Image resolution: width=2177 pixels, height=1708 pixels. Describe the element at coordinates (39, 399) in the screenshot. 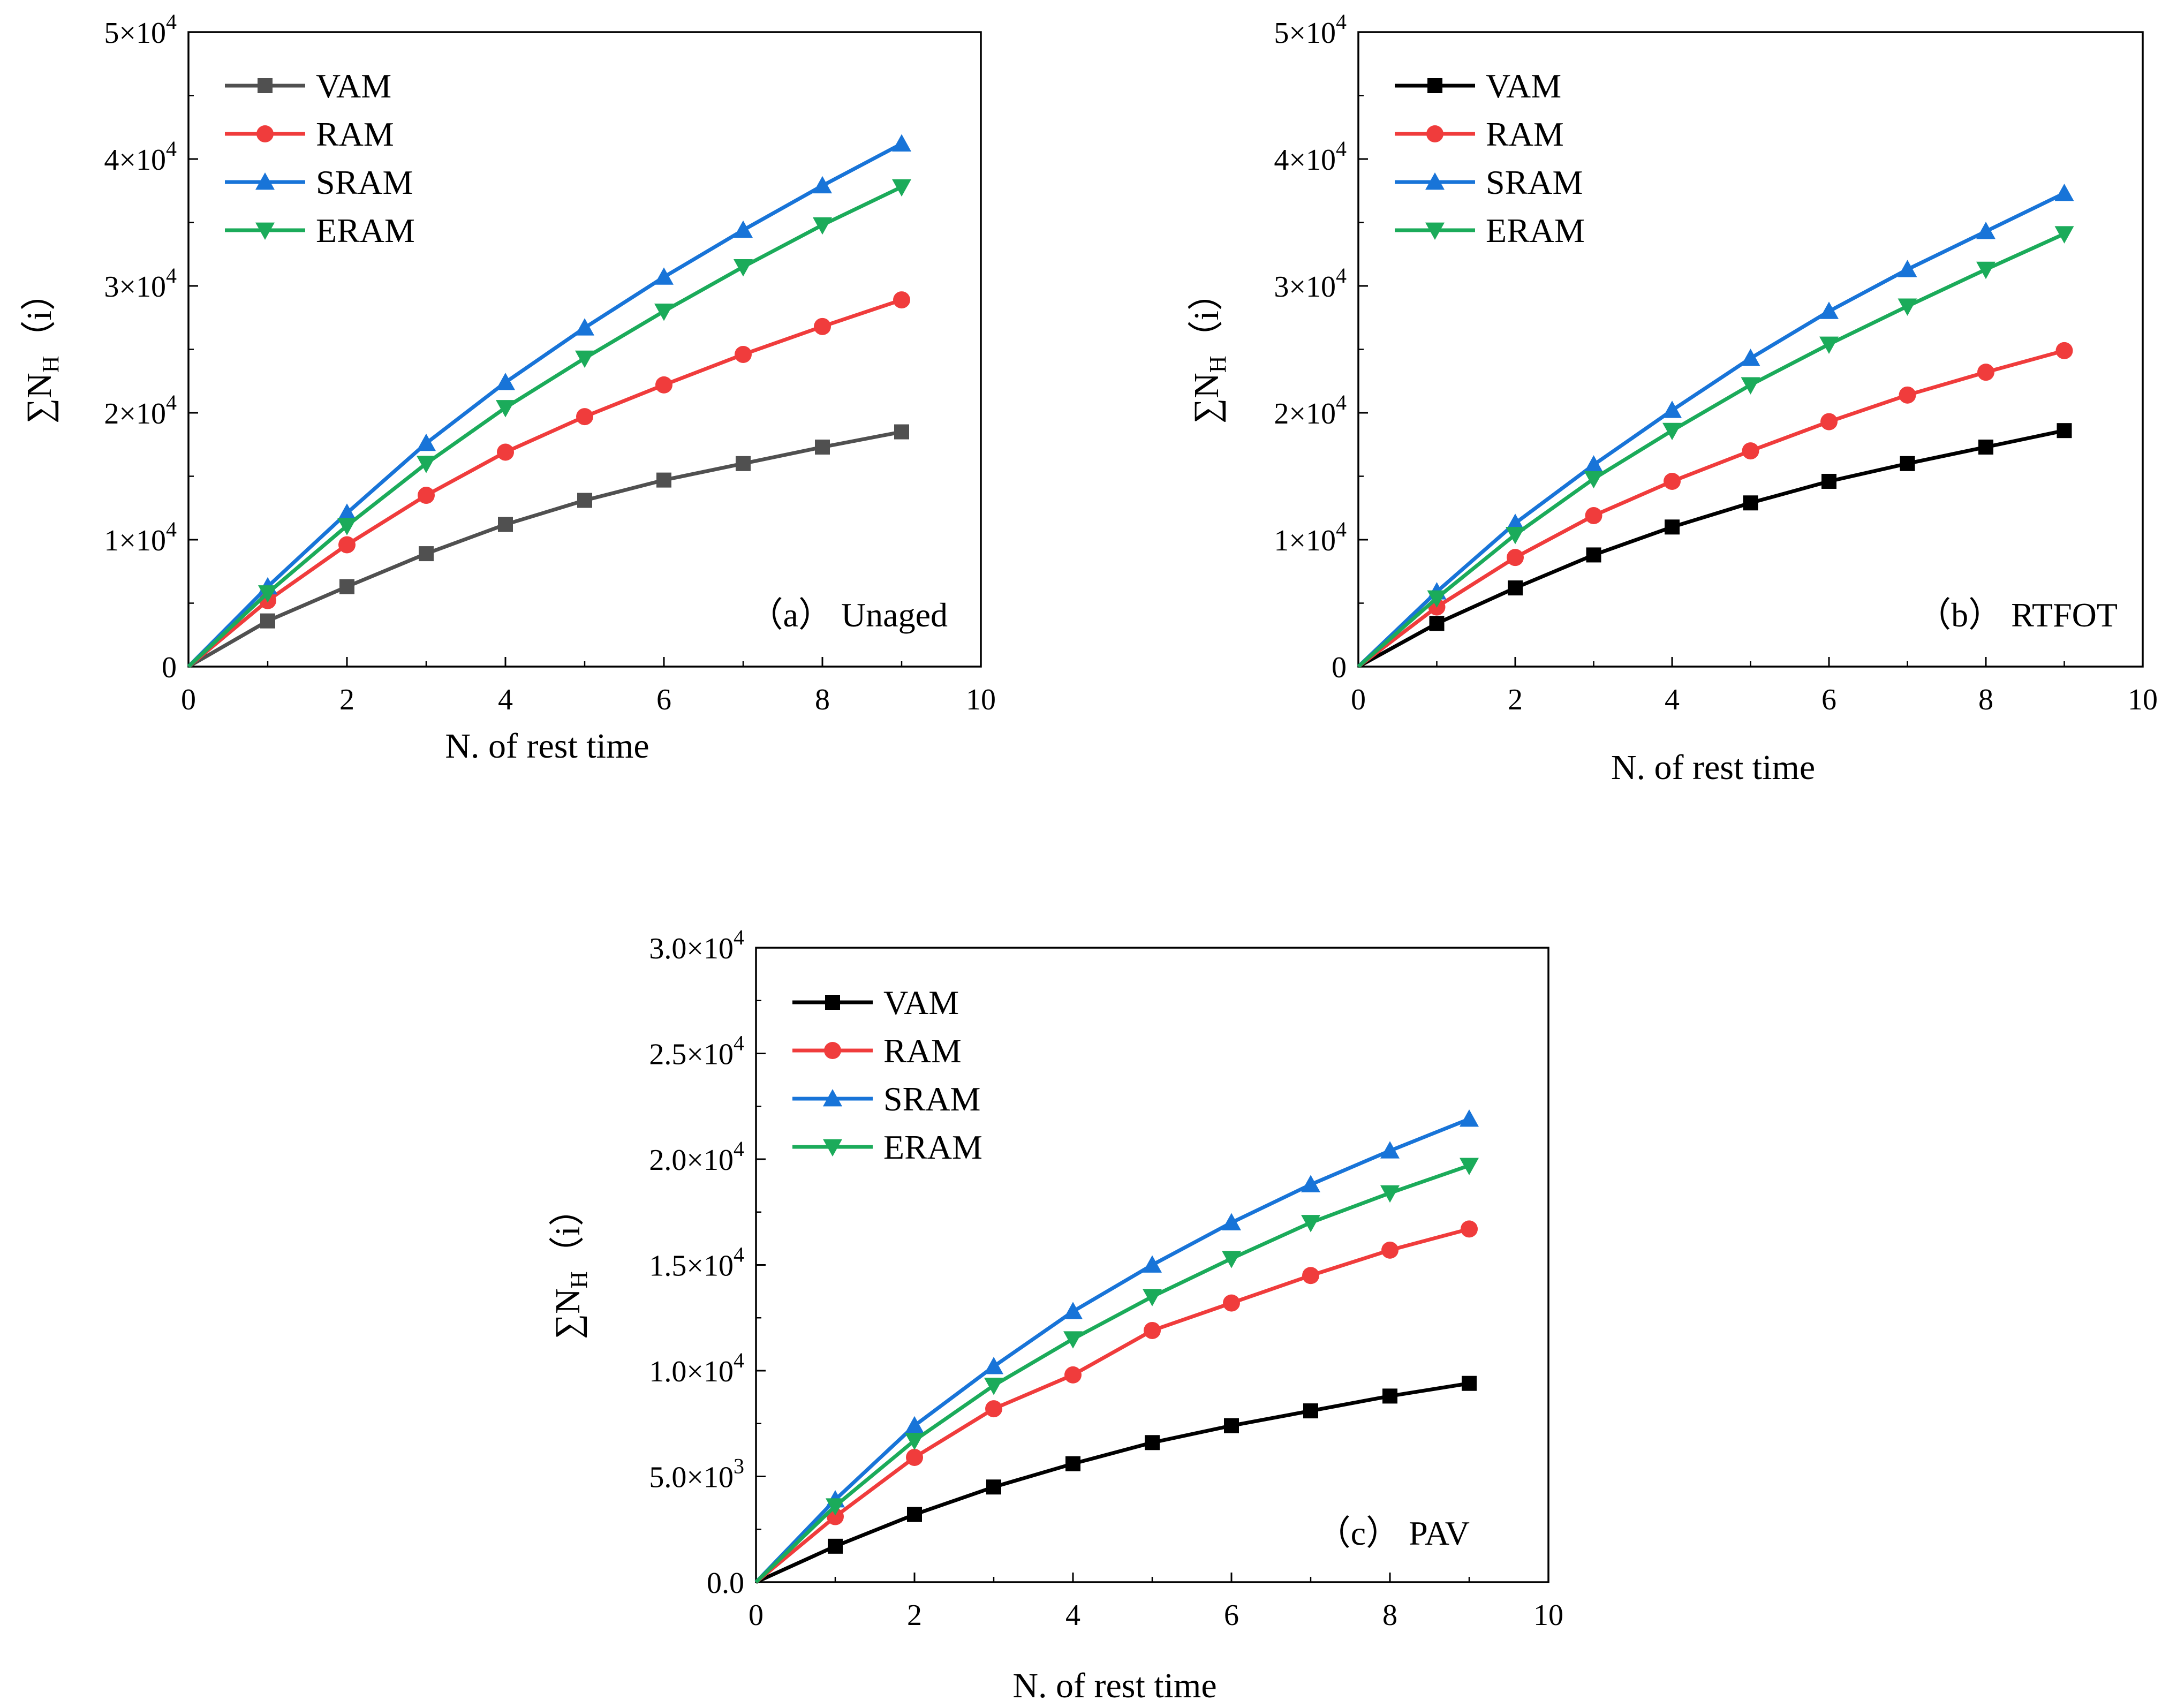

I see `y-axis-label-prefix: ∑N` at that location.